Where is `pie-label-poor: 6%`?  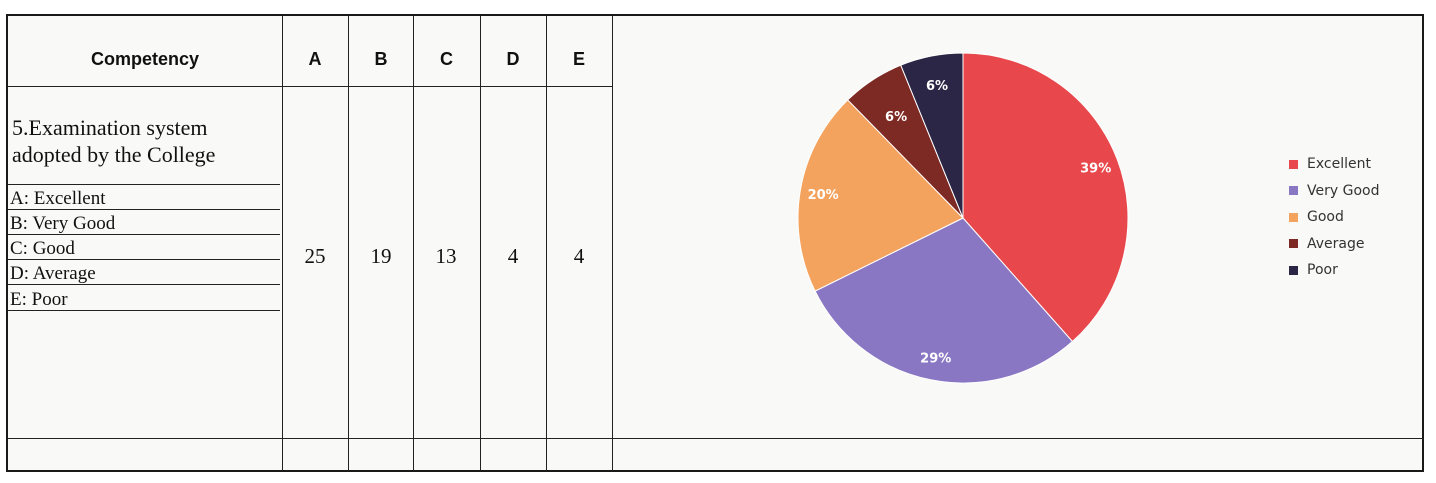
pie-label-poor: 6% is located at coordinates (937, 86).